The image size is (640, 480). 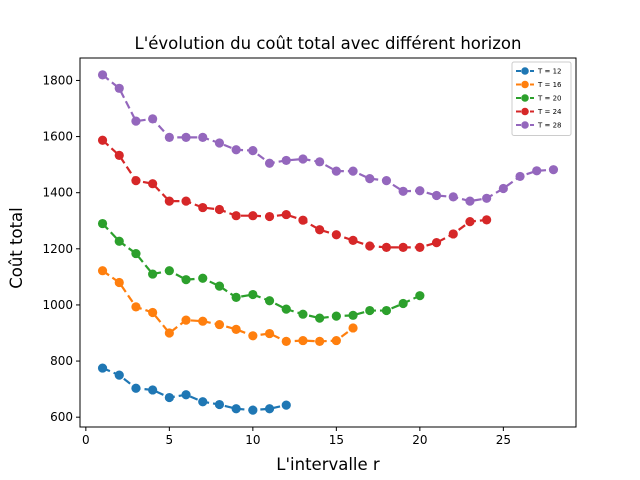 I want to click on legend-entry: T = 20, so click(x=539, y=98).